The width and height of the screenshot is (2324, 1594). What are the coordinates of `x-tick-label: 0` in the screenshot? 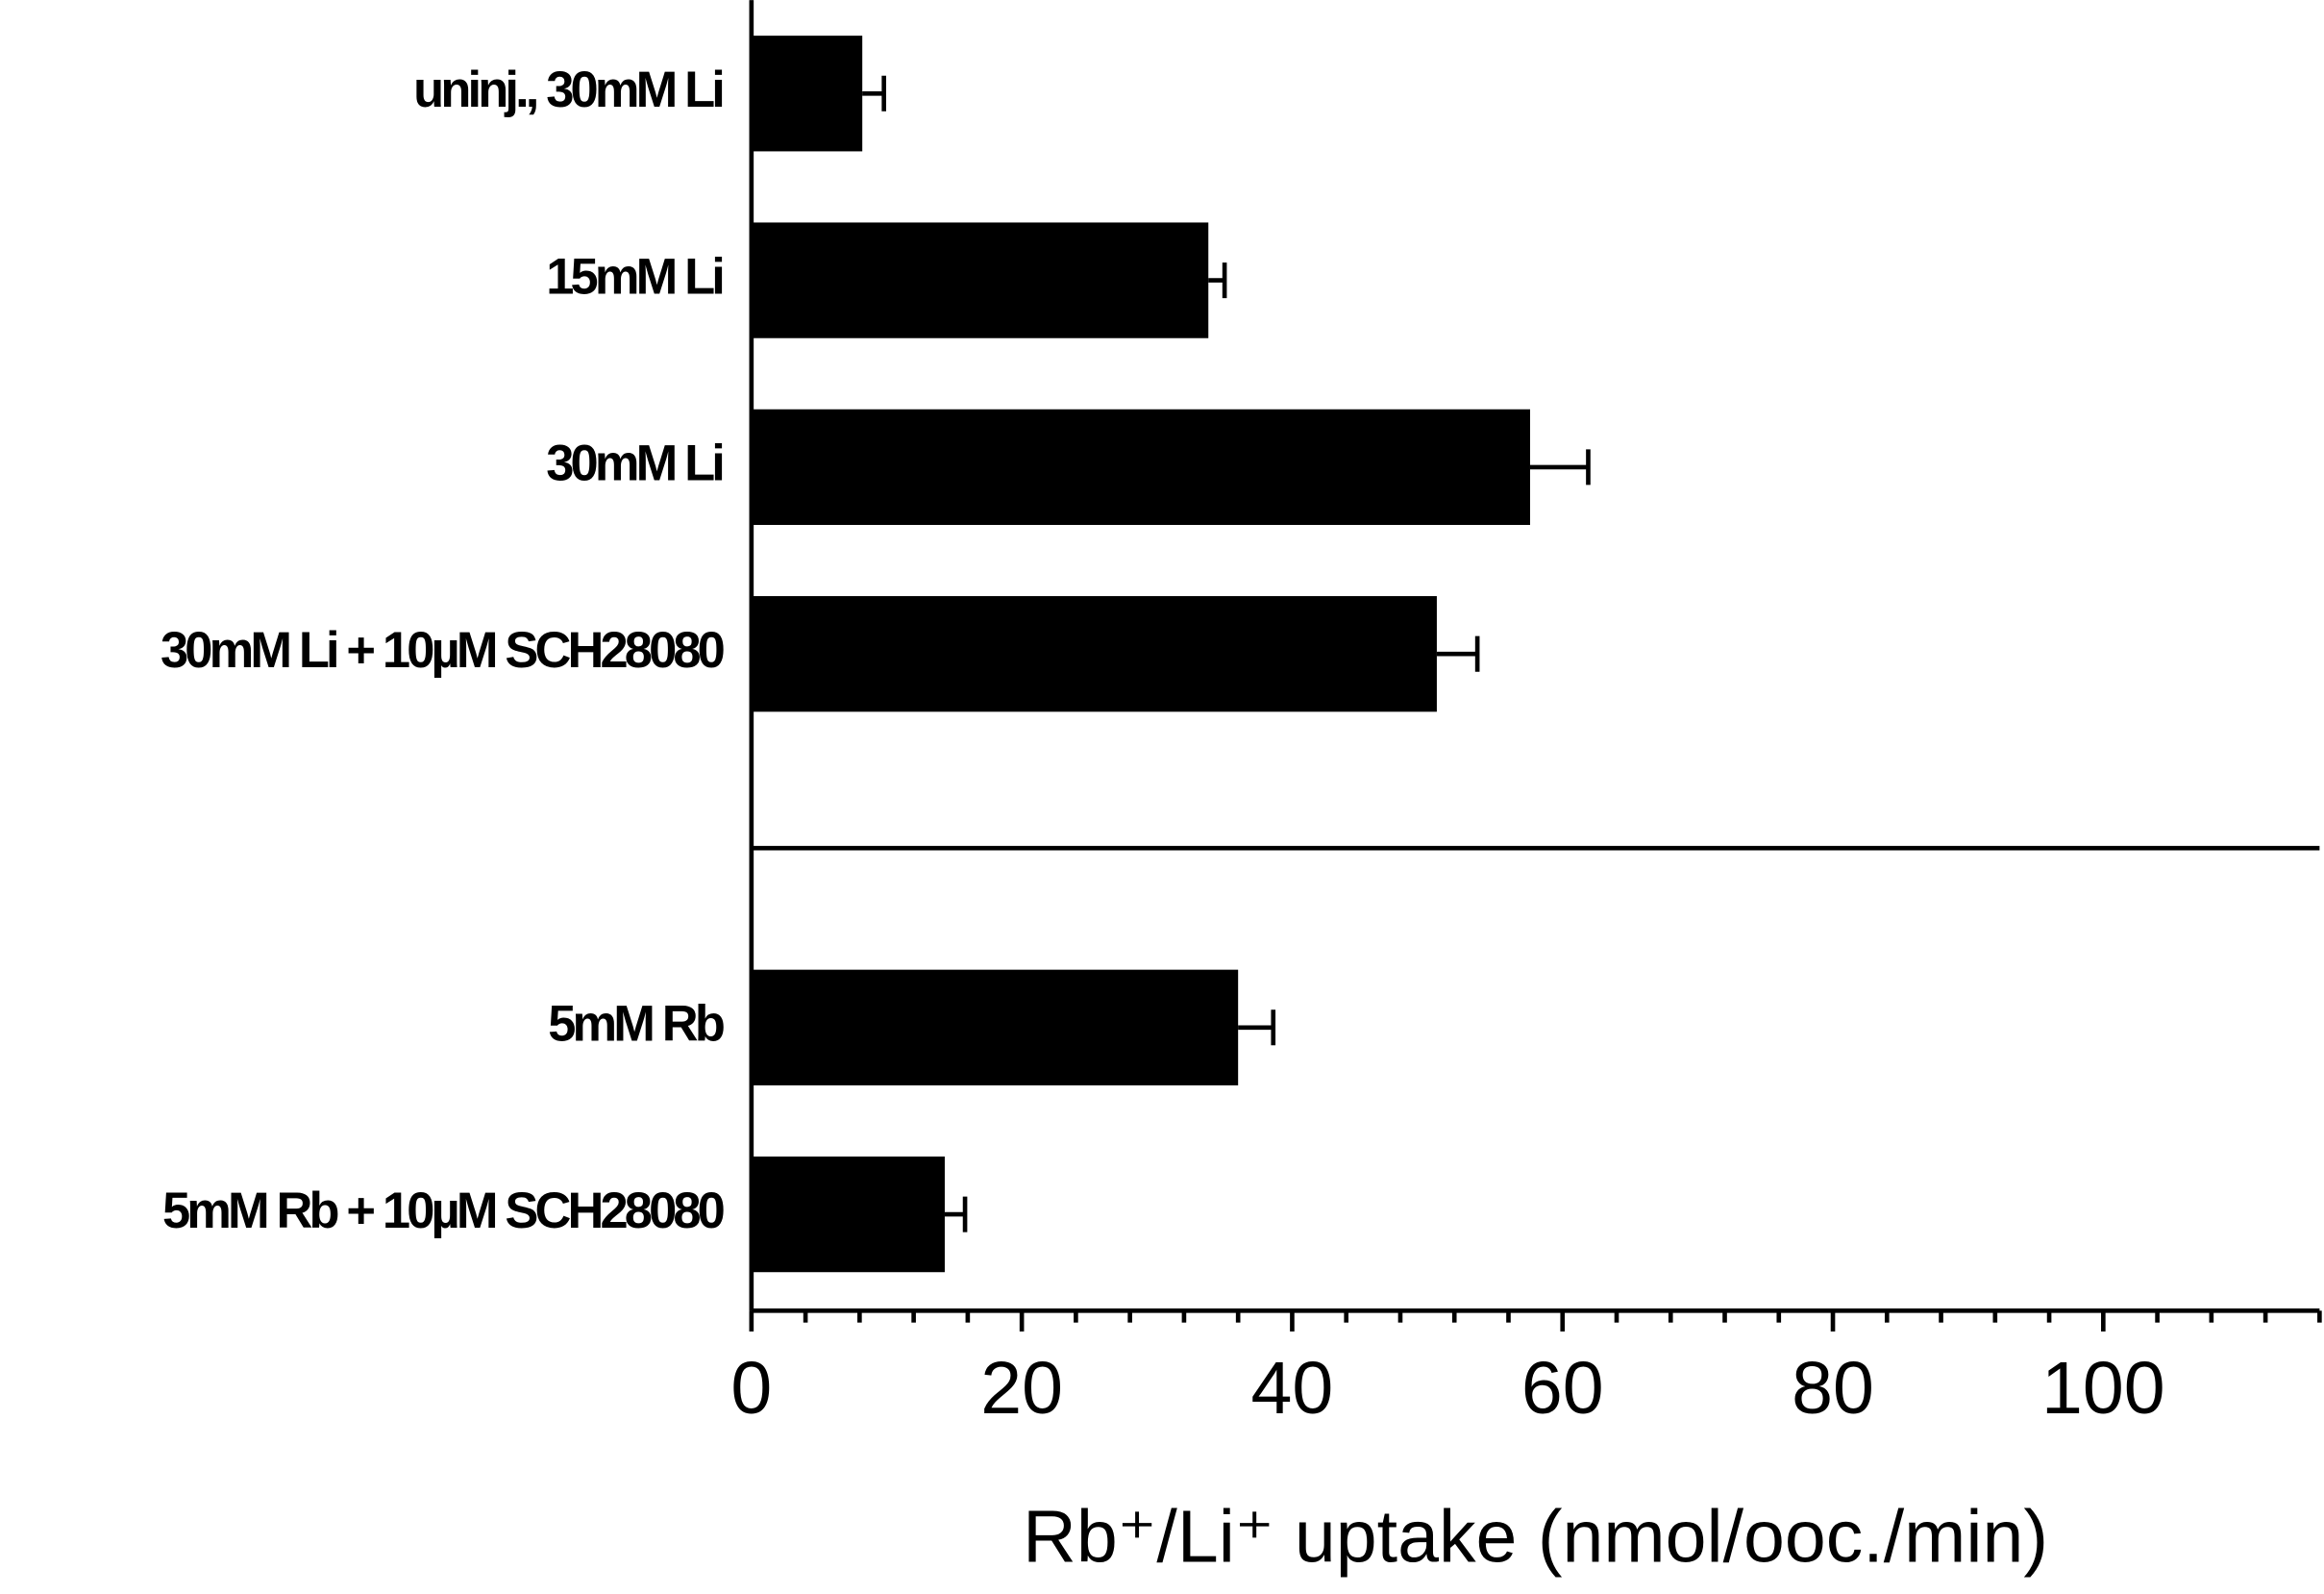 It's located at (751, 1389).